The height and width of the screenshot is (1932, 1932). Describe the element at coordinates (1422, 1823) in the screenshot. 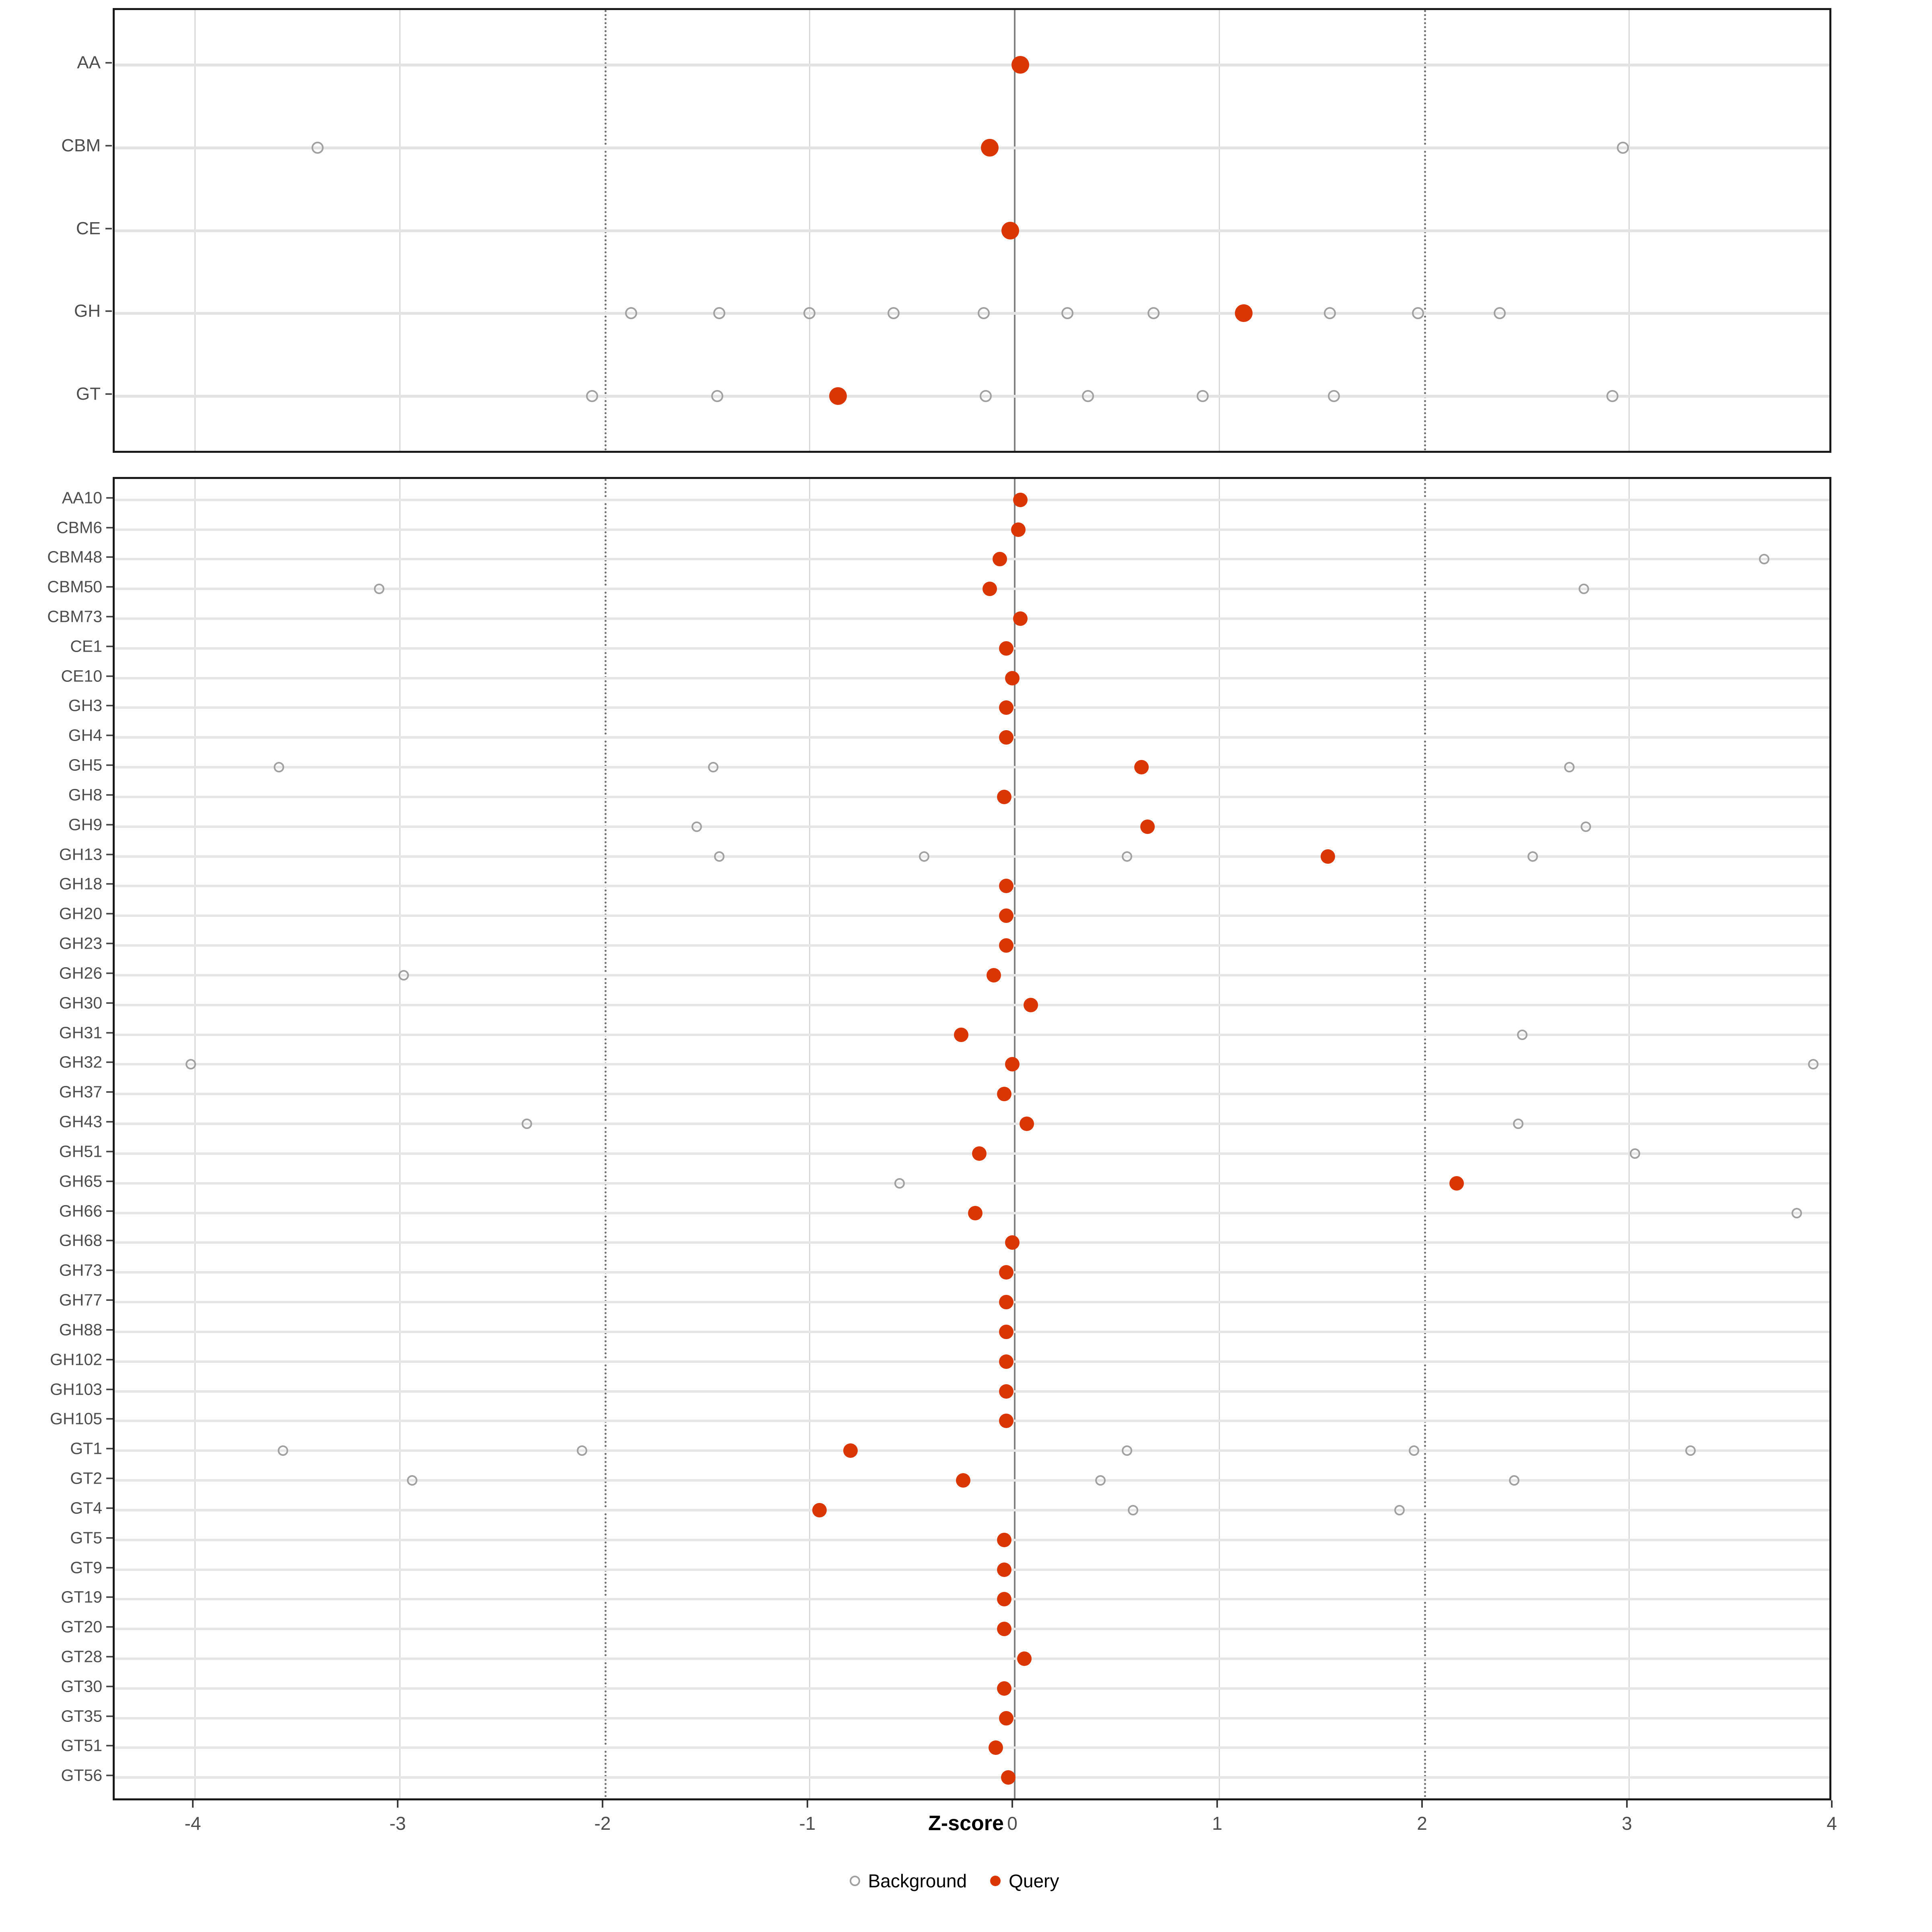

I see `x-axis-label-2: 2` at that location.